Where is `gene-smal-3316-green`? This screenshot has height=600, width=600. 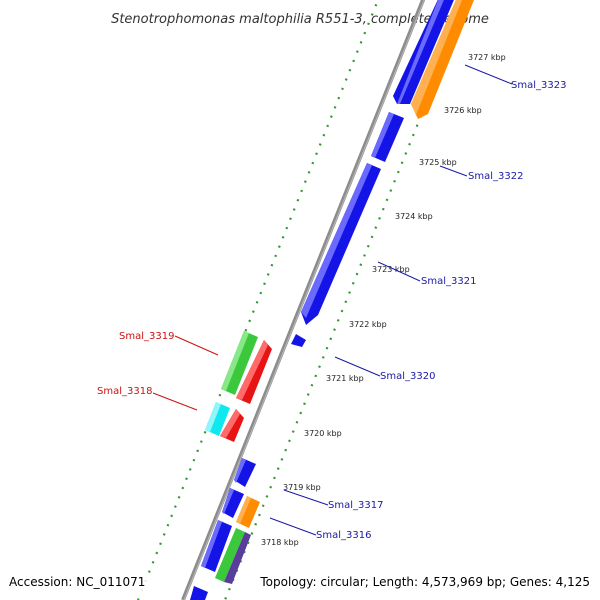 gene-smal-3316-green is located at coordinates (230, 555).